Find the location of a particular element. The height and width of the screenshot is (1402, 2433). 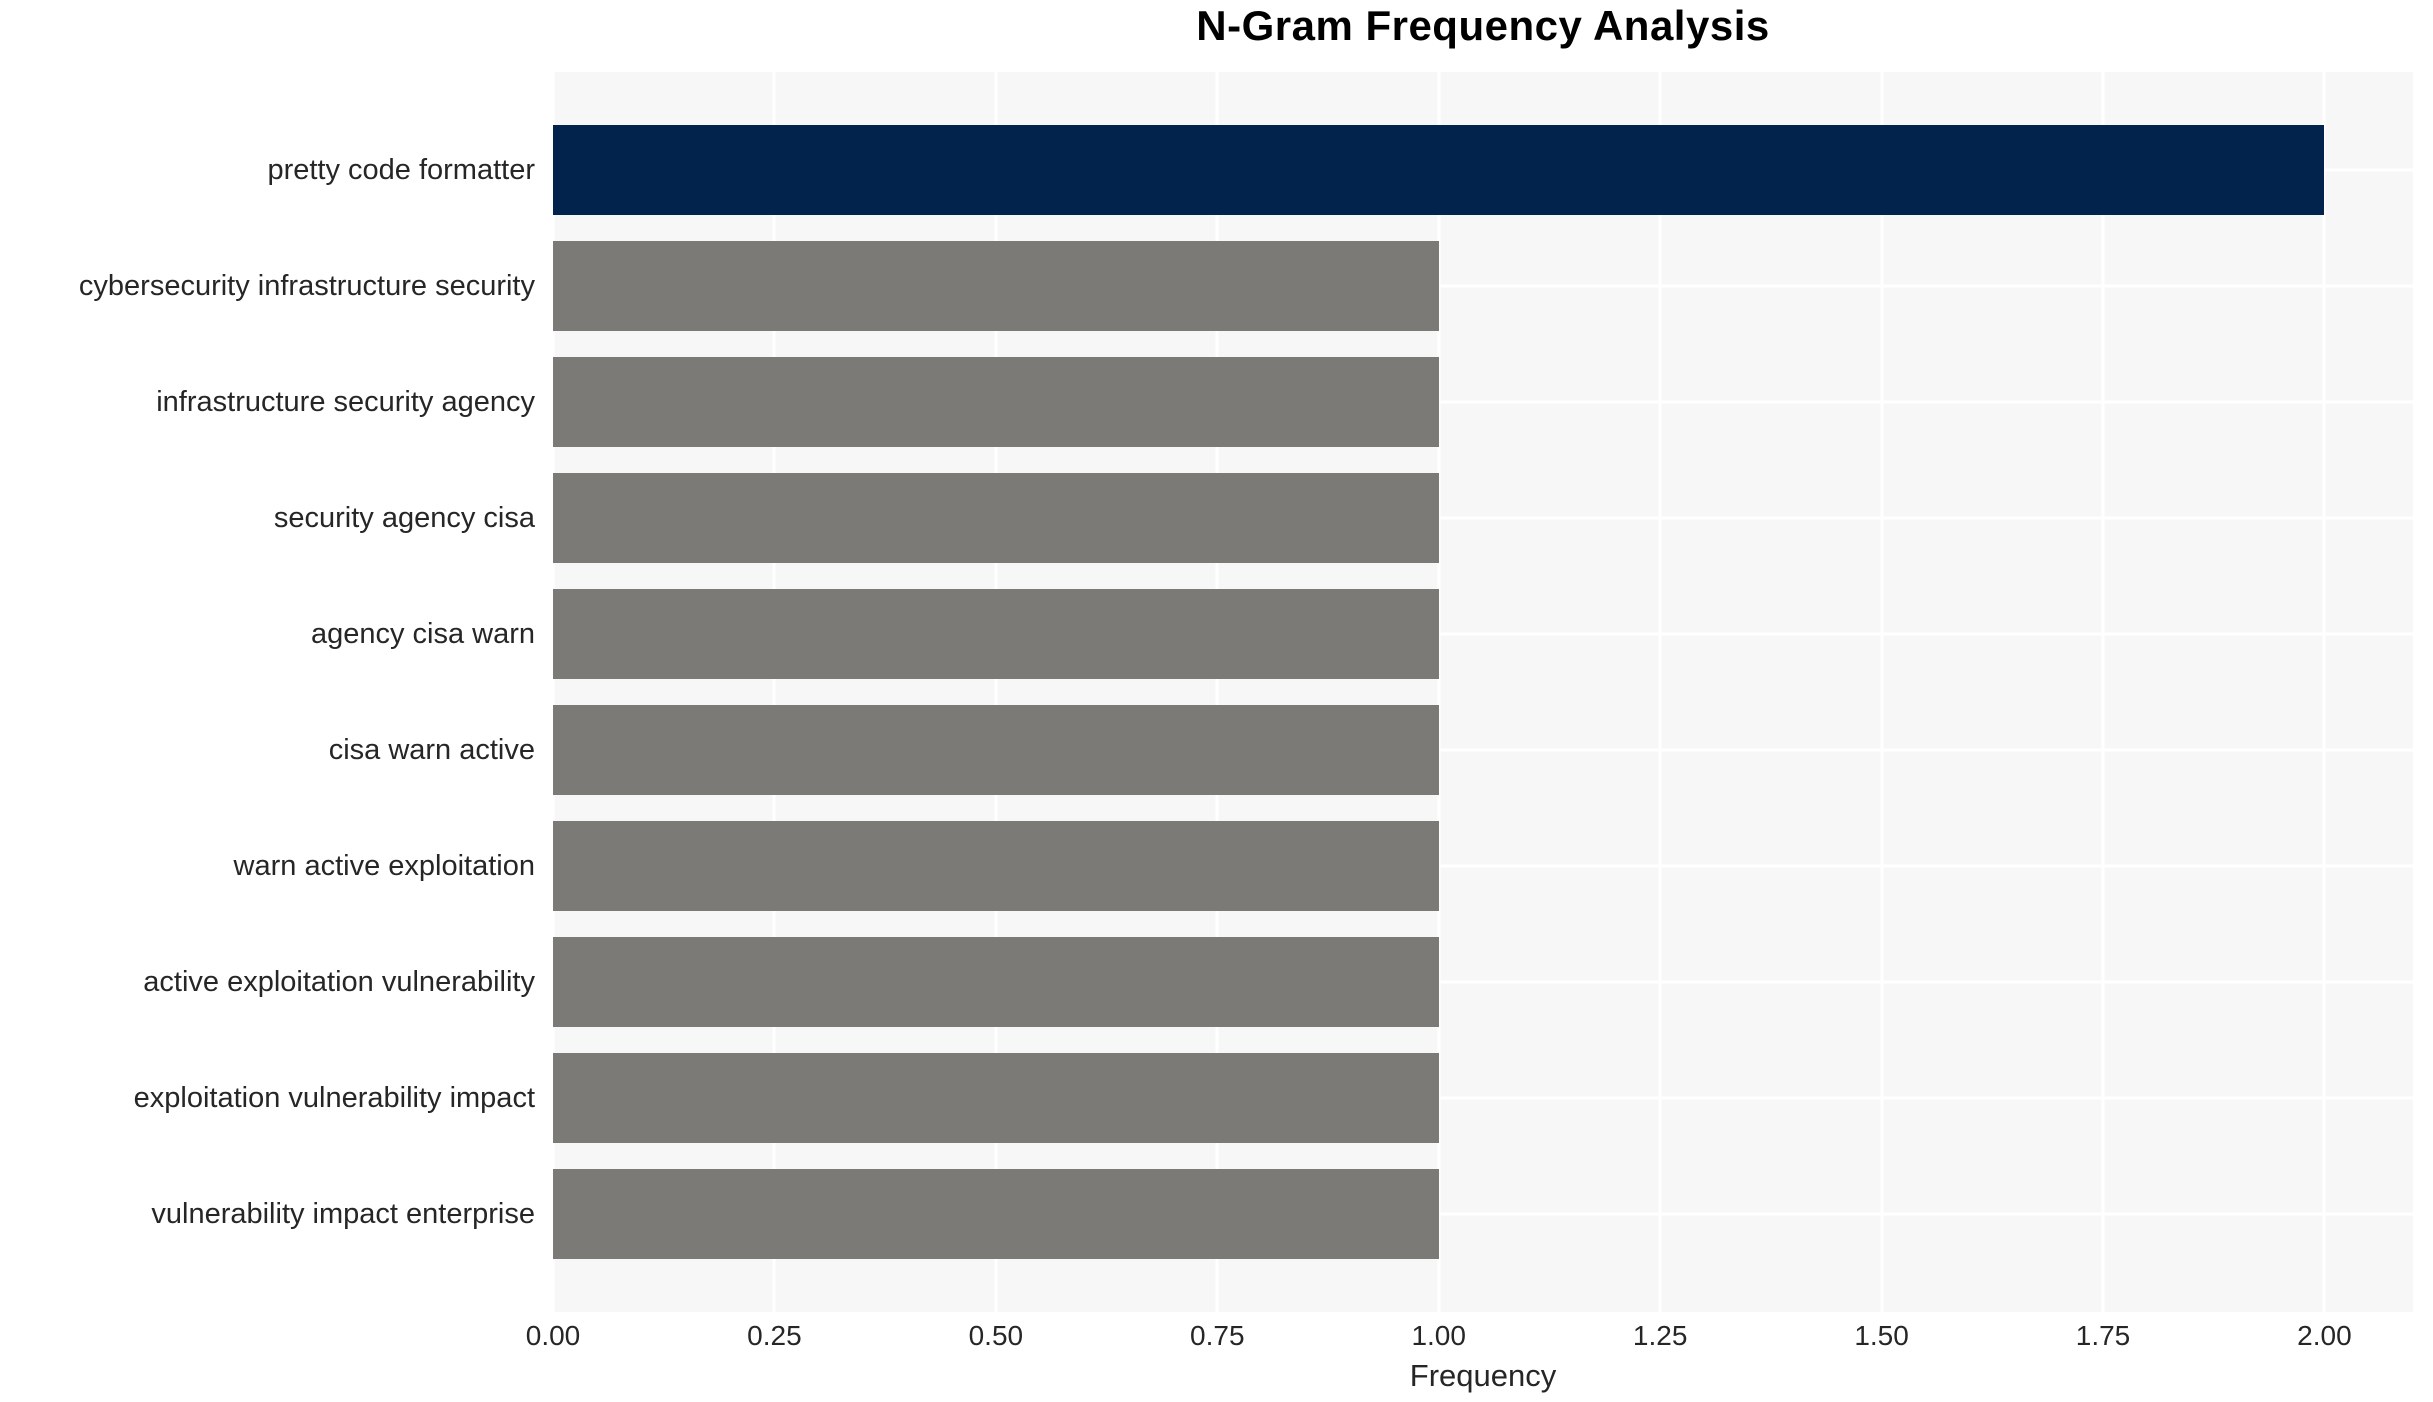

category-label: infrastructure security agency is located at coordinates (345, 401).